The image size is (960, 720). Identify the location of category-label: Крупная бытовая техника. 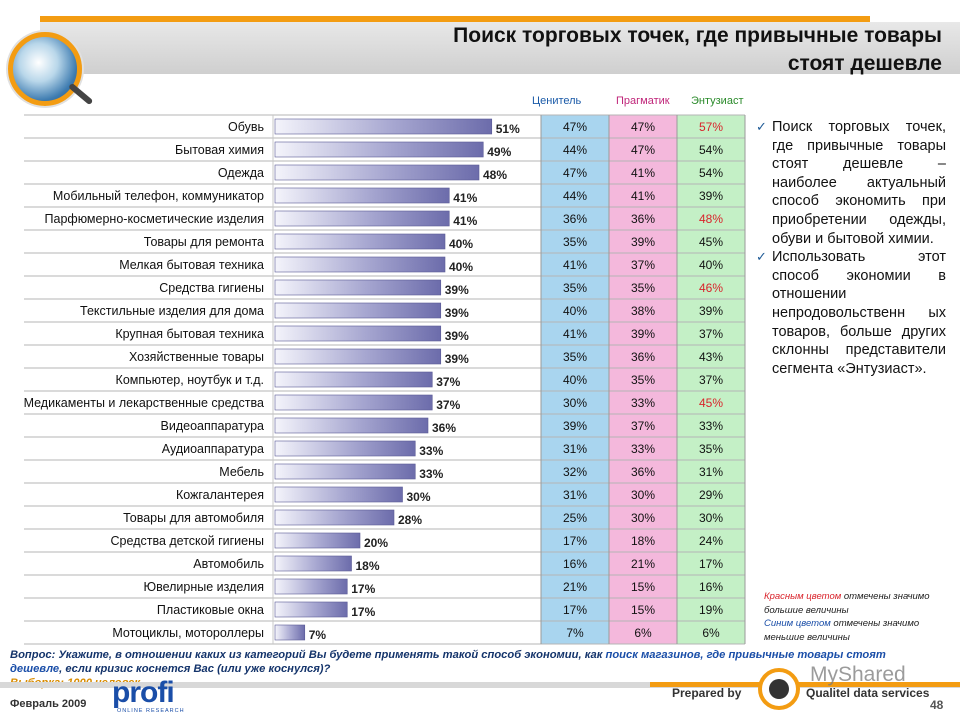
(189, 334).